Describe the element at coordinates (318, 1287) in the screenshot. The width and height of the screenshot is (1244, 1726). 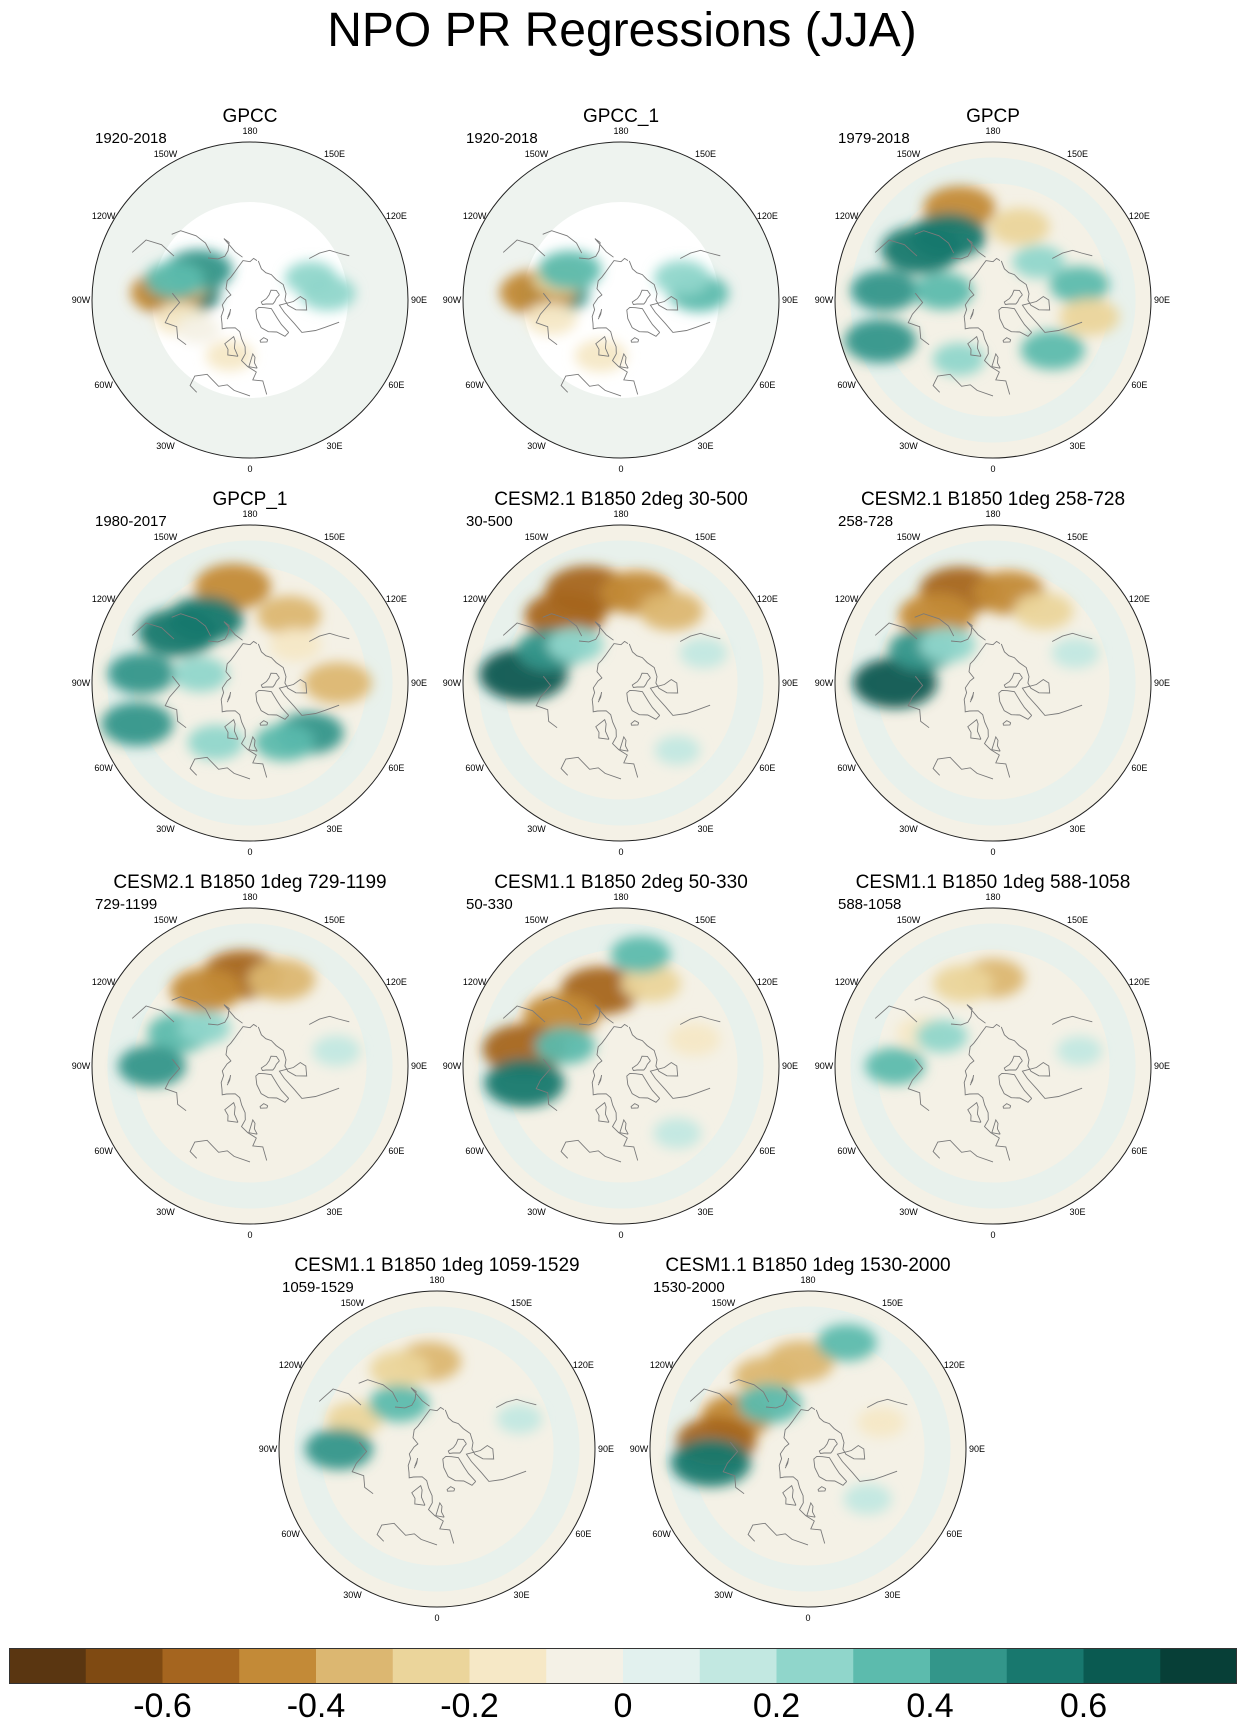
I see `panel-period-label: 1059-1529` at that location.